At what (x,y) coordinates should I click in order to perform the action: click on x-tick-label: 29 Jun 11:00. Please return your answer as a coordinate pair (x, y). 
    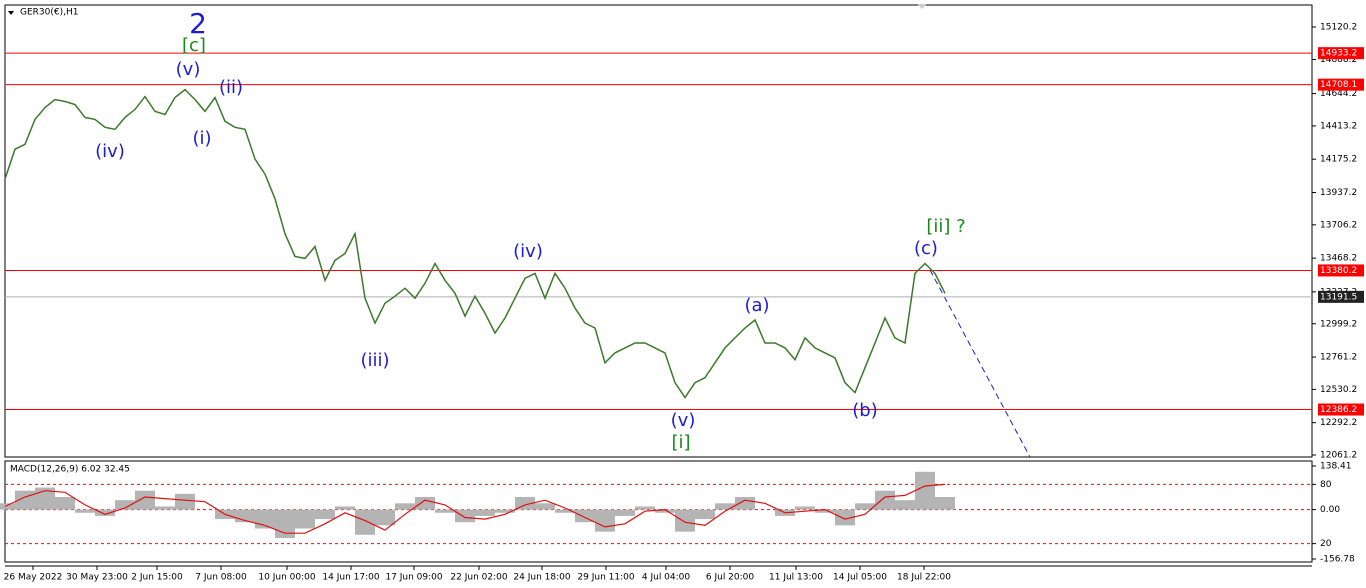
    Looking at the image, I should click on (605, 578).